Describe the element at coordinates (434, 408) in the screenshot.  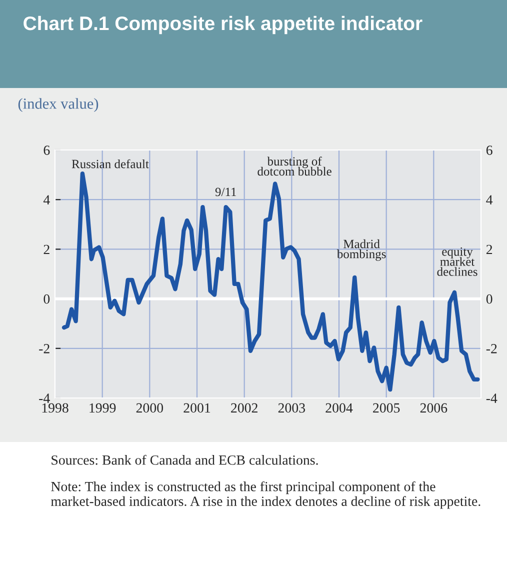
I see `x-tick-label: 2006` at that location.